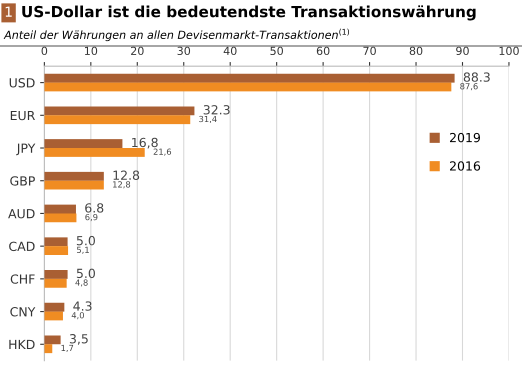 The height and width of the screenshot is (368, 522). I want to click on data-label: 6,9, so click(91, 218).